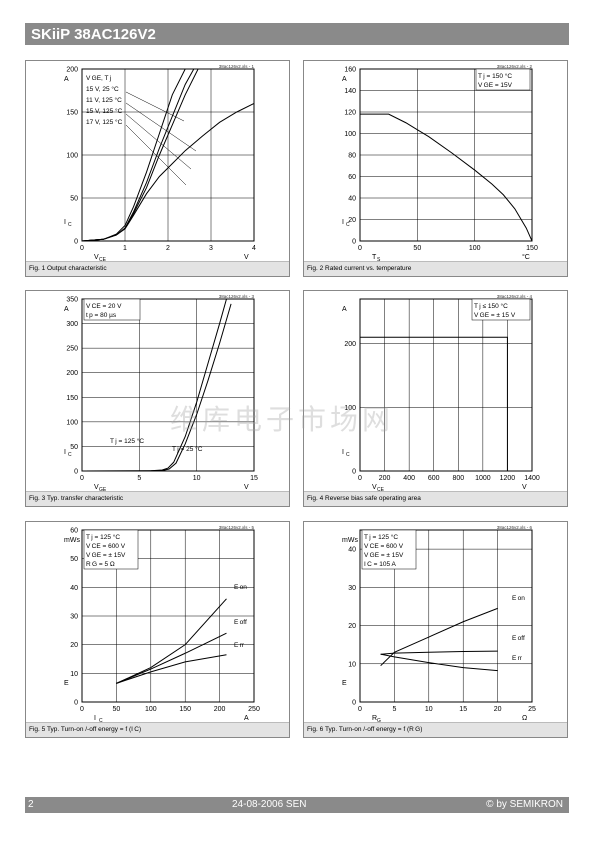  What do you see at coordinates (158, 141) in the screenshot?
I see `leader-line` at bounding box center [158, 141].